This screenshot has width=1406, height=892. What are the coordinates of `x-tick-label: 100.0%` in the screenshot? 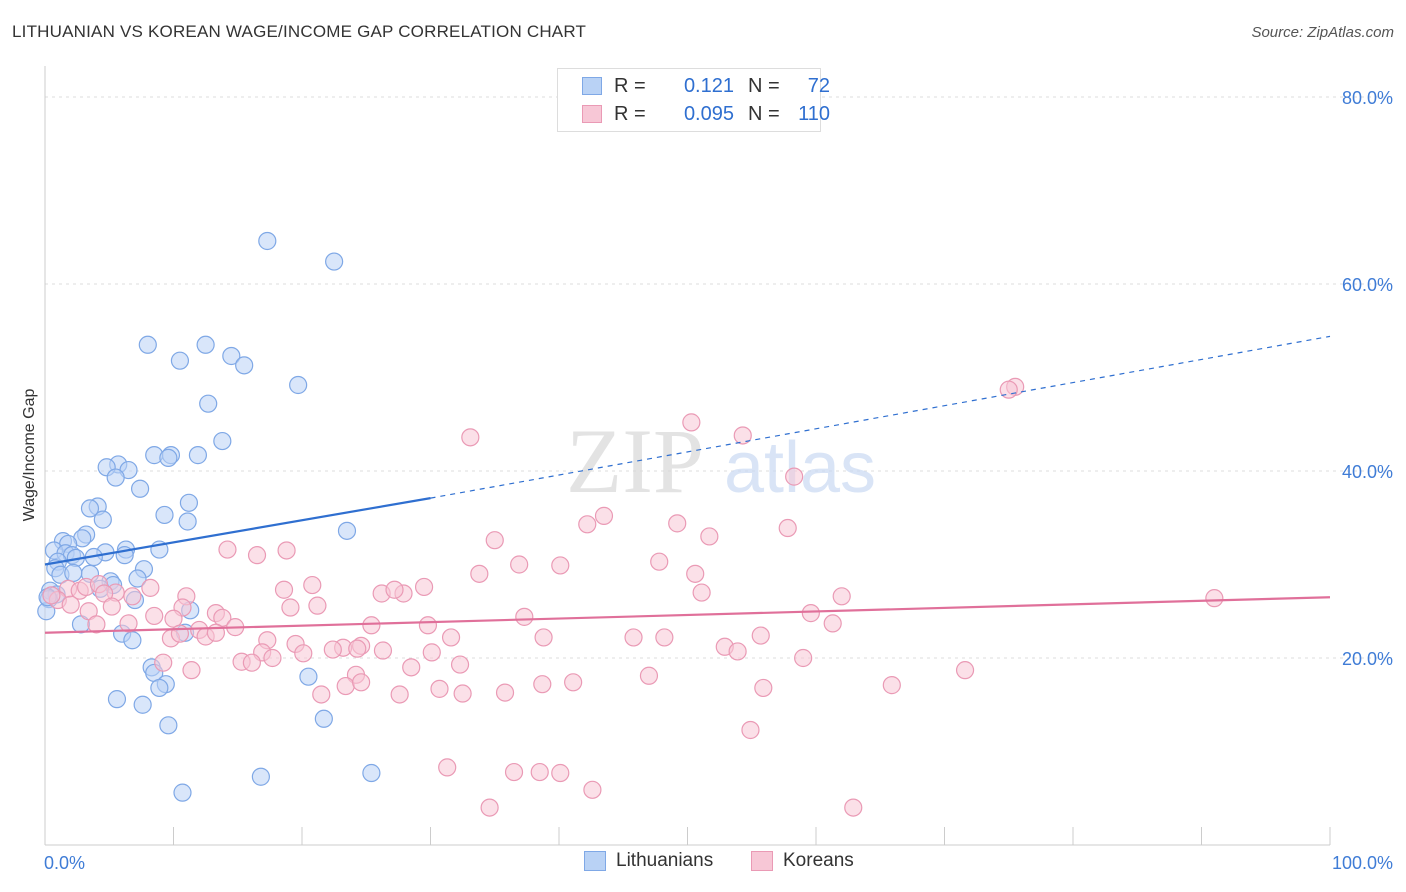 It's located at (1362, 863).